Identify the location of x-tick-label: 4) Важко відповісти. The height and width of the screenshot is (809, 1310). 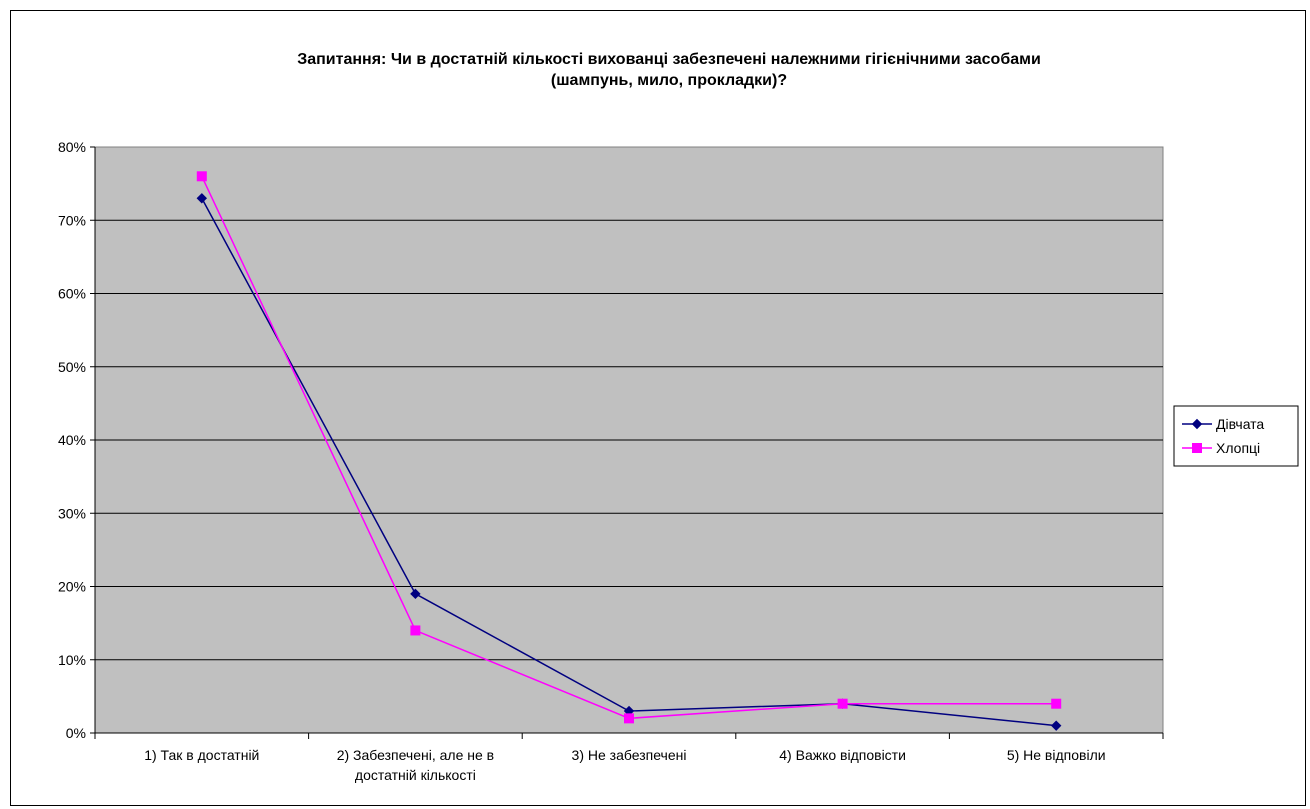
(842, 755).